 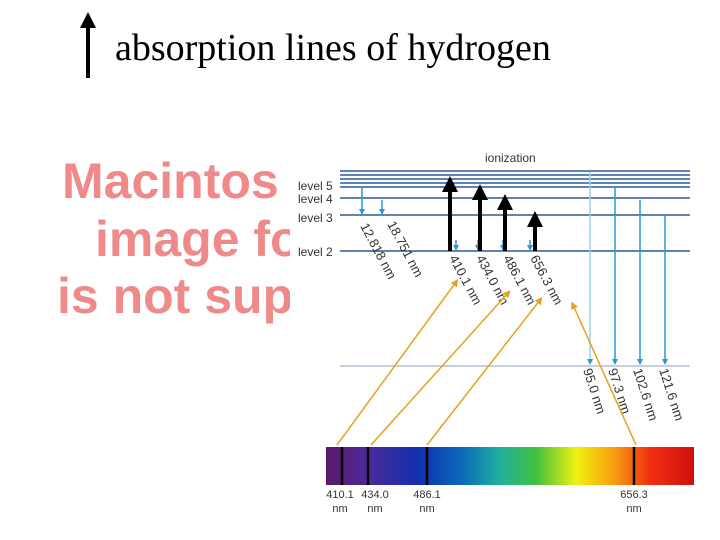 I want to click on ionization-label: ionization, so click(x=510, y=158).